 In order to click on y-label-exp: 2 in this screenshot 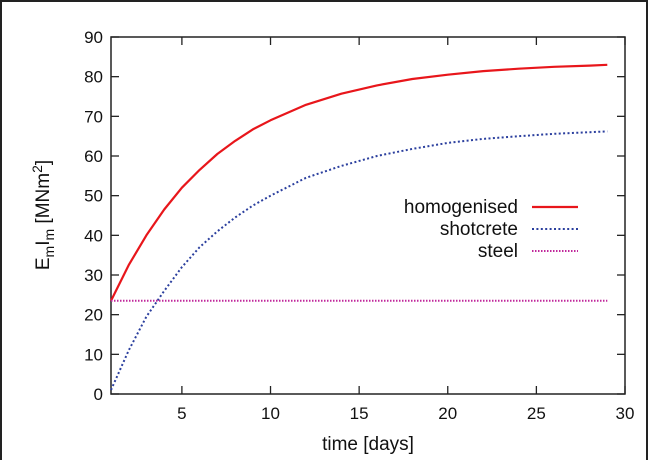, I will do `click(37, 169)`.